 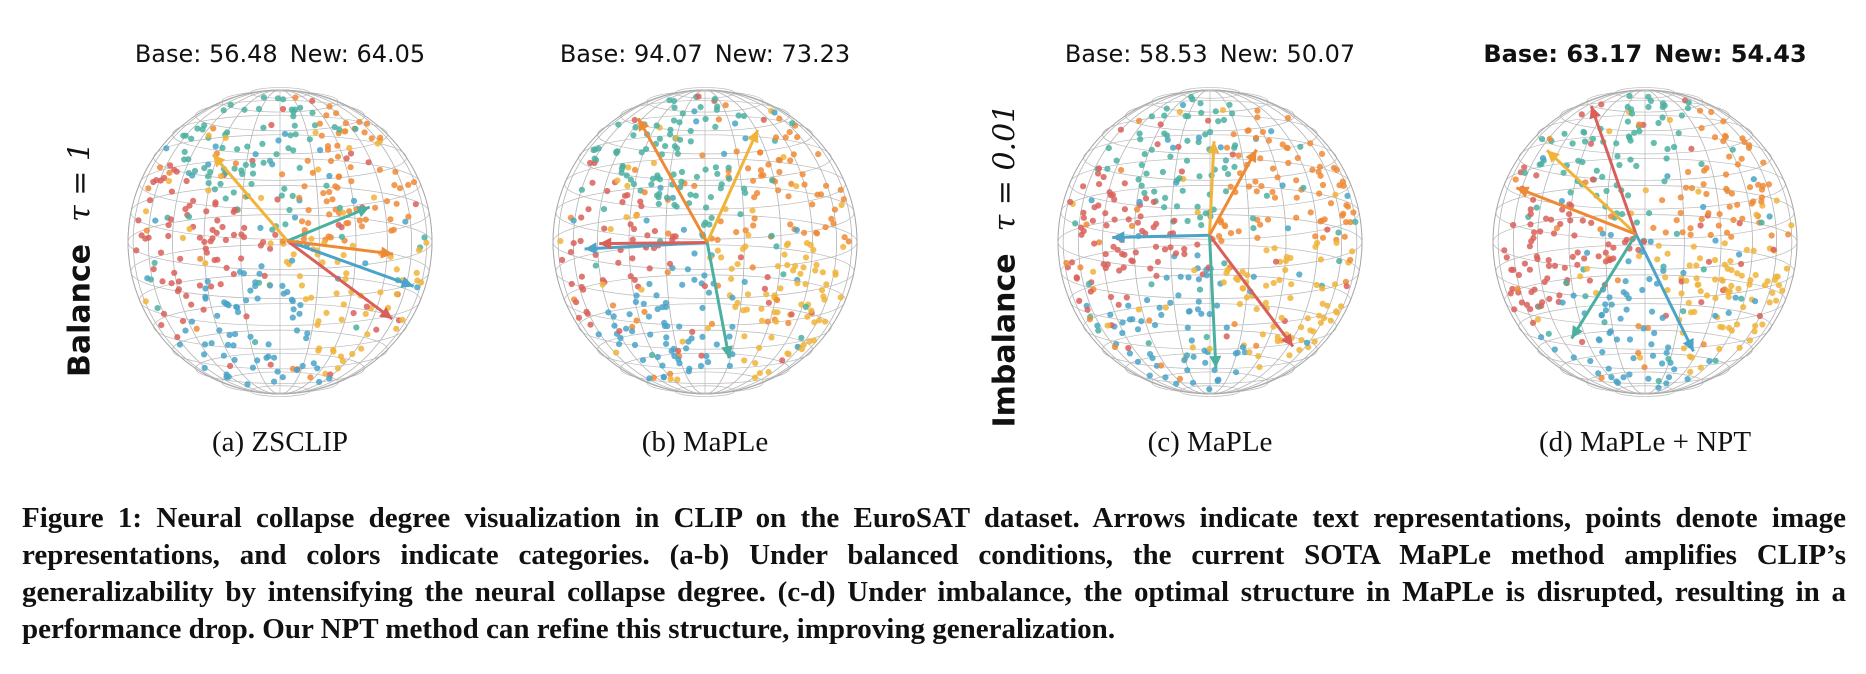 What do you see at coordinates (1210, 54) in the screenshot?
I see `score-label: Base: 58.53 New: 50.07` at bounding box center [1210, 54].